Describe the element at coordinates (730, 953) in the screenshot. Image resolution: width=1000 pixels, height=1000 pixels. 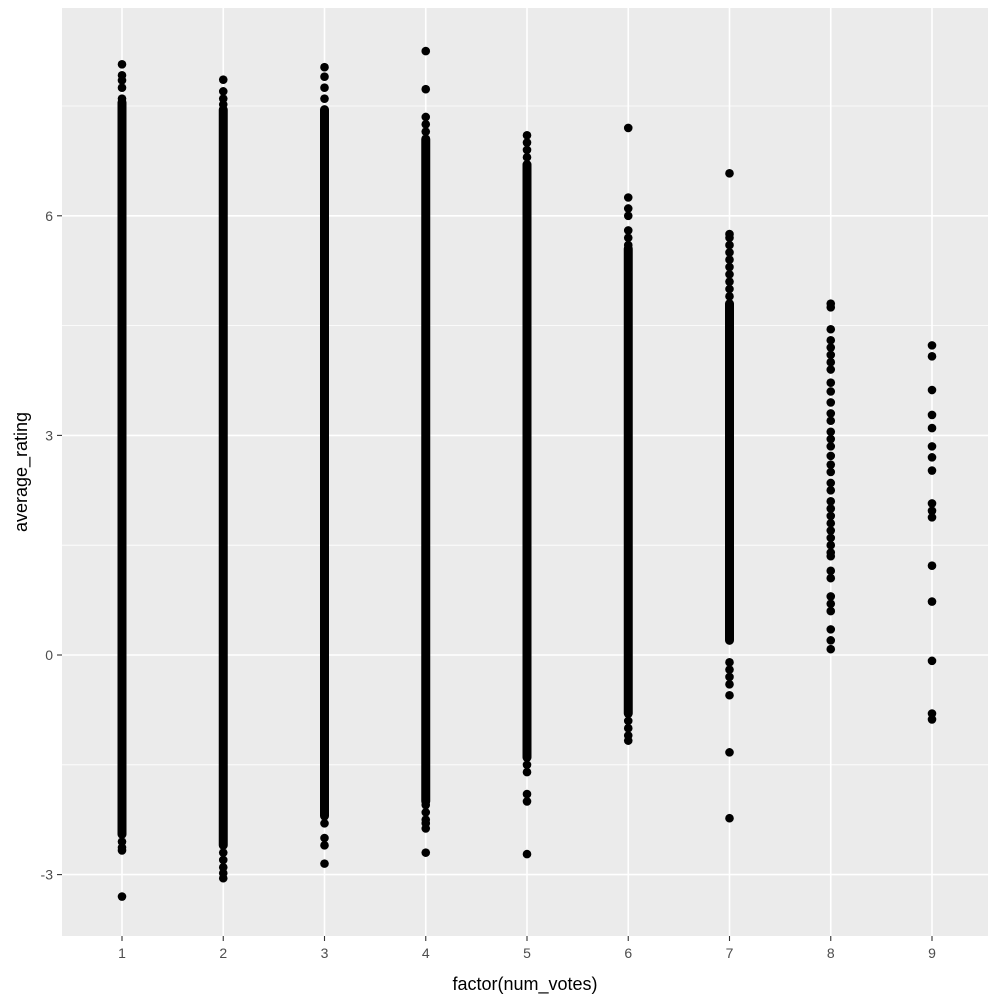
I see `x-tick-label: 7` at that location.